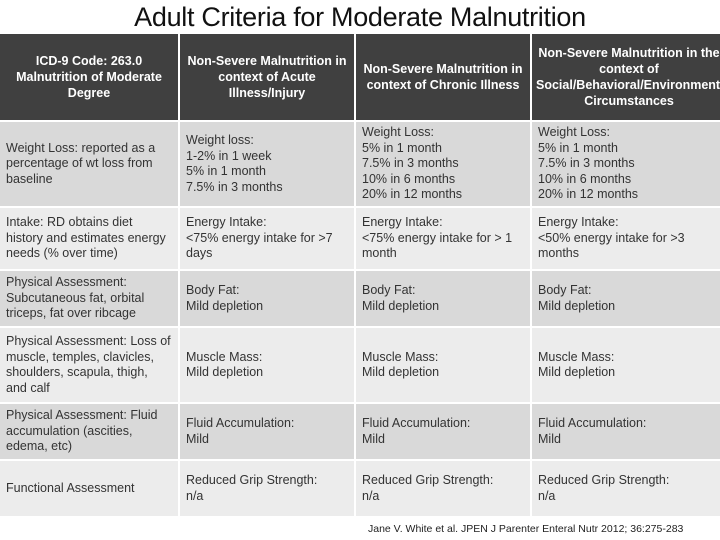  Describe the element at coordinates (267, 431) in the screenshot. I see `cell-acute: Fluid Accumulation: Mild` at that location.